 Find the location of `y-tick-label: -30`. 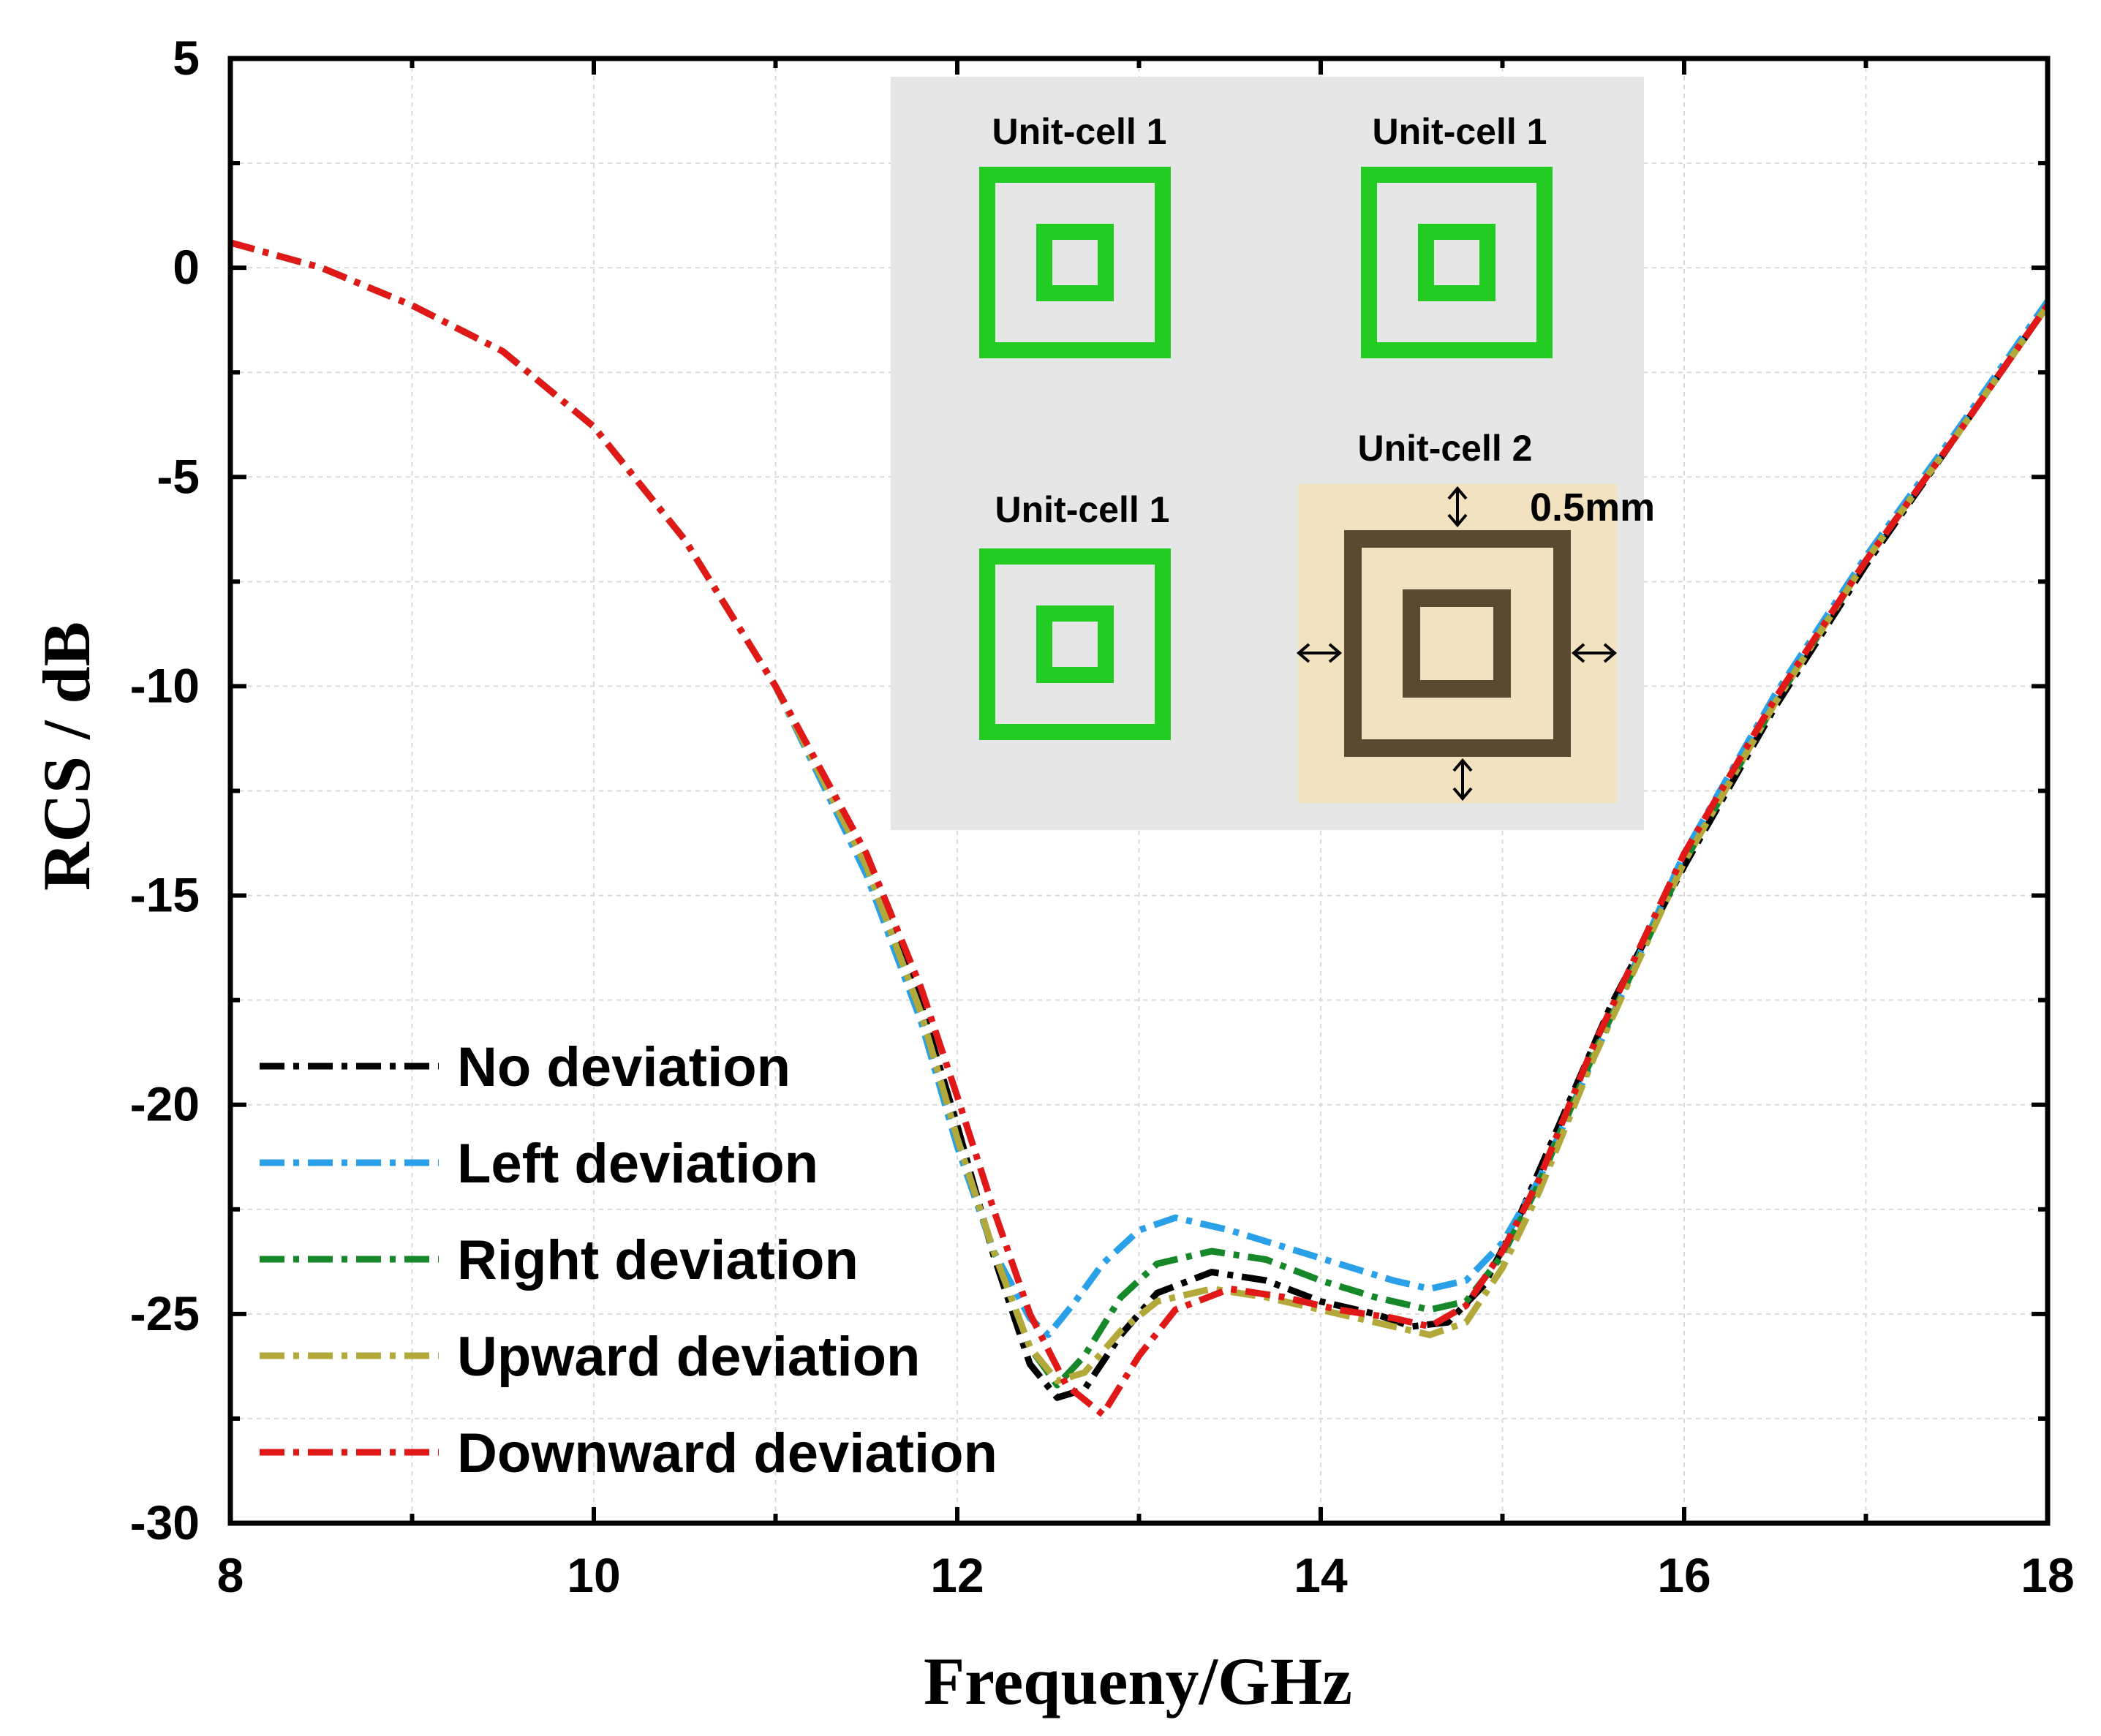

y-tick-label: -30 is located at coordinates (165, 1522).